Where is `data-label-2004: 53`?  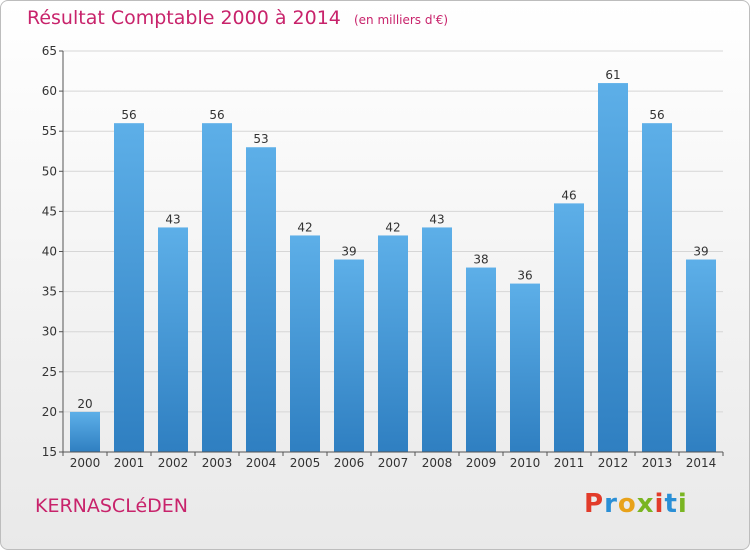
data-label-2004: 53 is located at coordinates (260, 139).